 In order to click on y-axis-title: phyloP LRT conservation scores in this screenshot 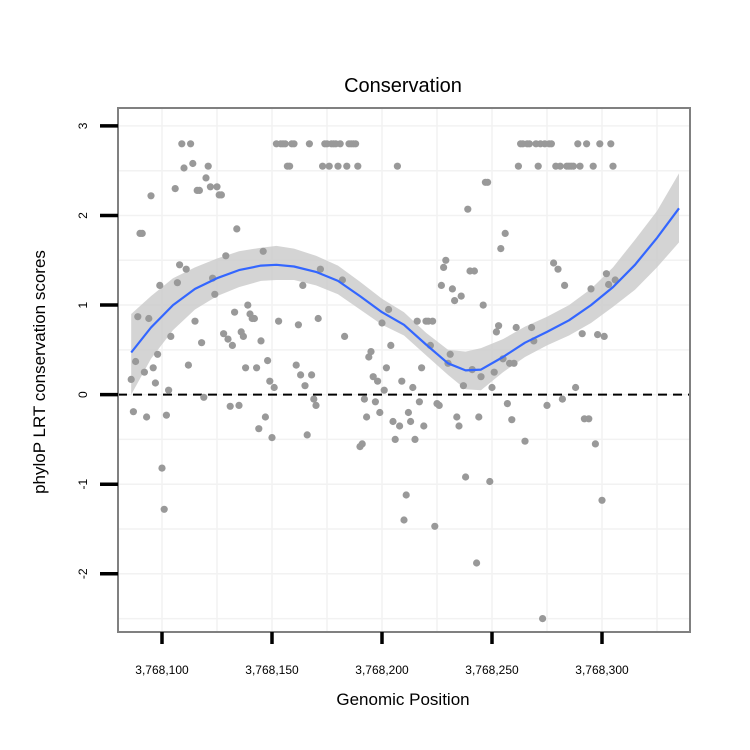, I will do `click(39, 372)`.